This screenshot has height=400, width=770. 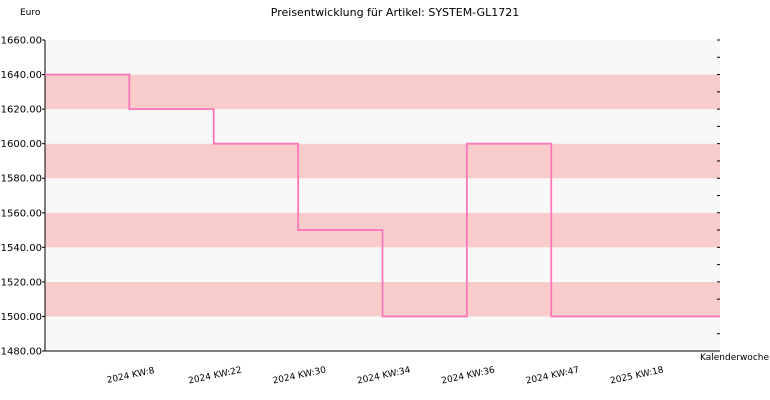 What do you see at coordinates (131, 376) in the screenshot?
I see `x-tick-label: 2024 KW:8` at bounding box center [131, 376].